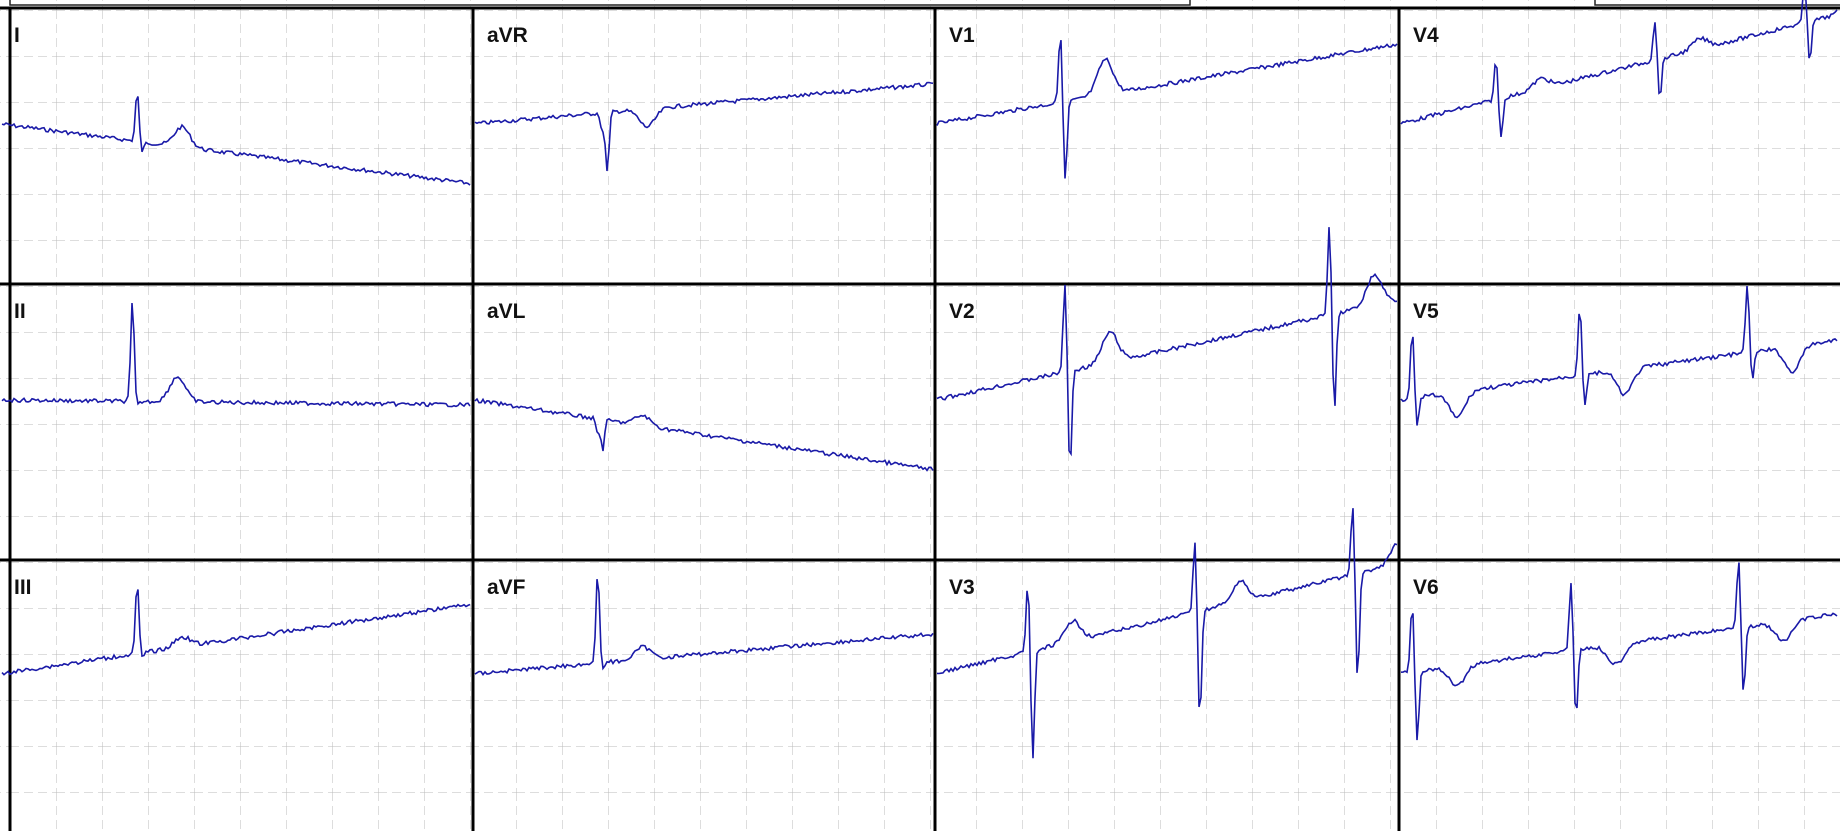 The width and height of the screenshot is (1840, 831). I want to click on lead-label: aVL, so click(506, 311).